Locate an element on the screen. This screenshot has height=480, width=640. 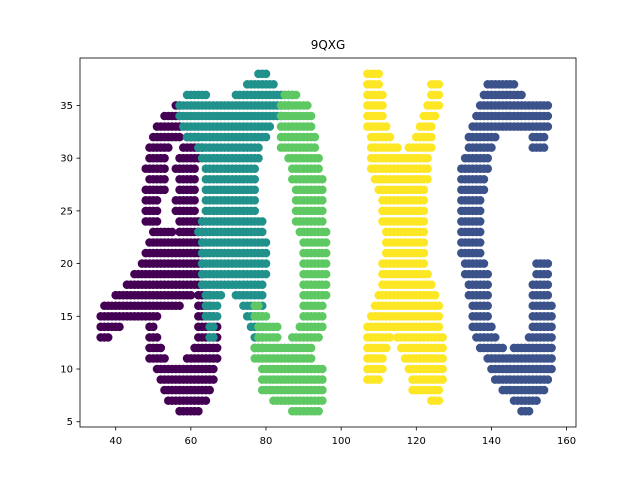
x-tick-label: 120 is located at coordinates (416, 441).